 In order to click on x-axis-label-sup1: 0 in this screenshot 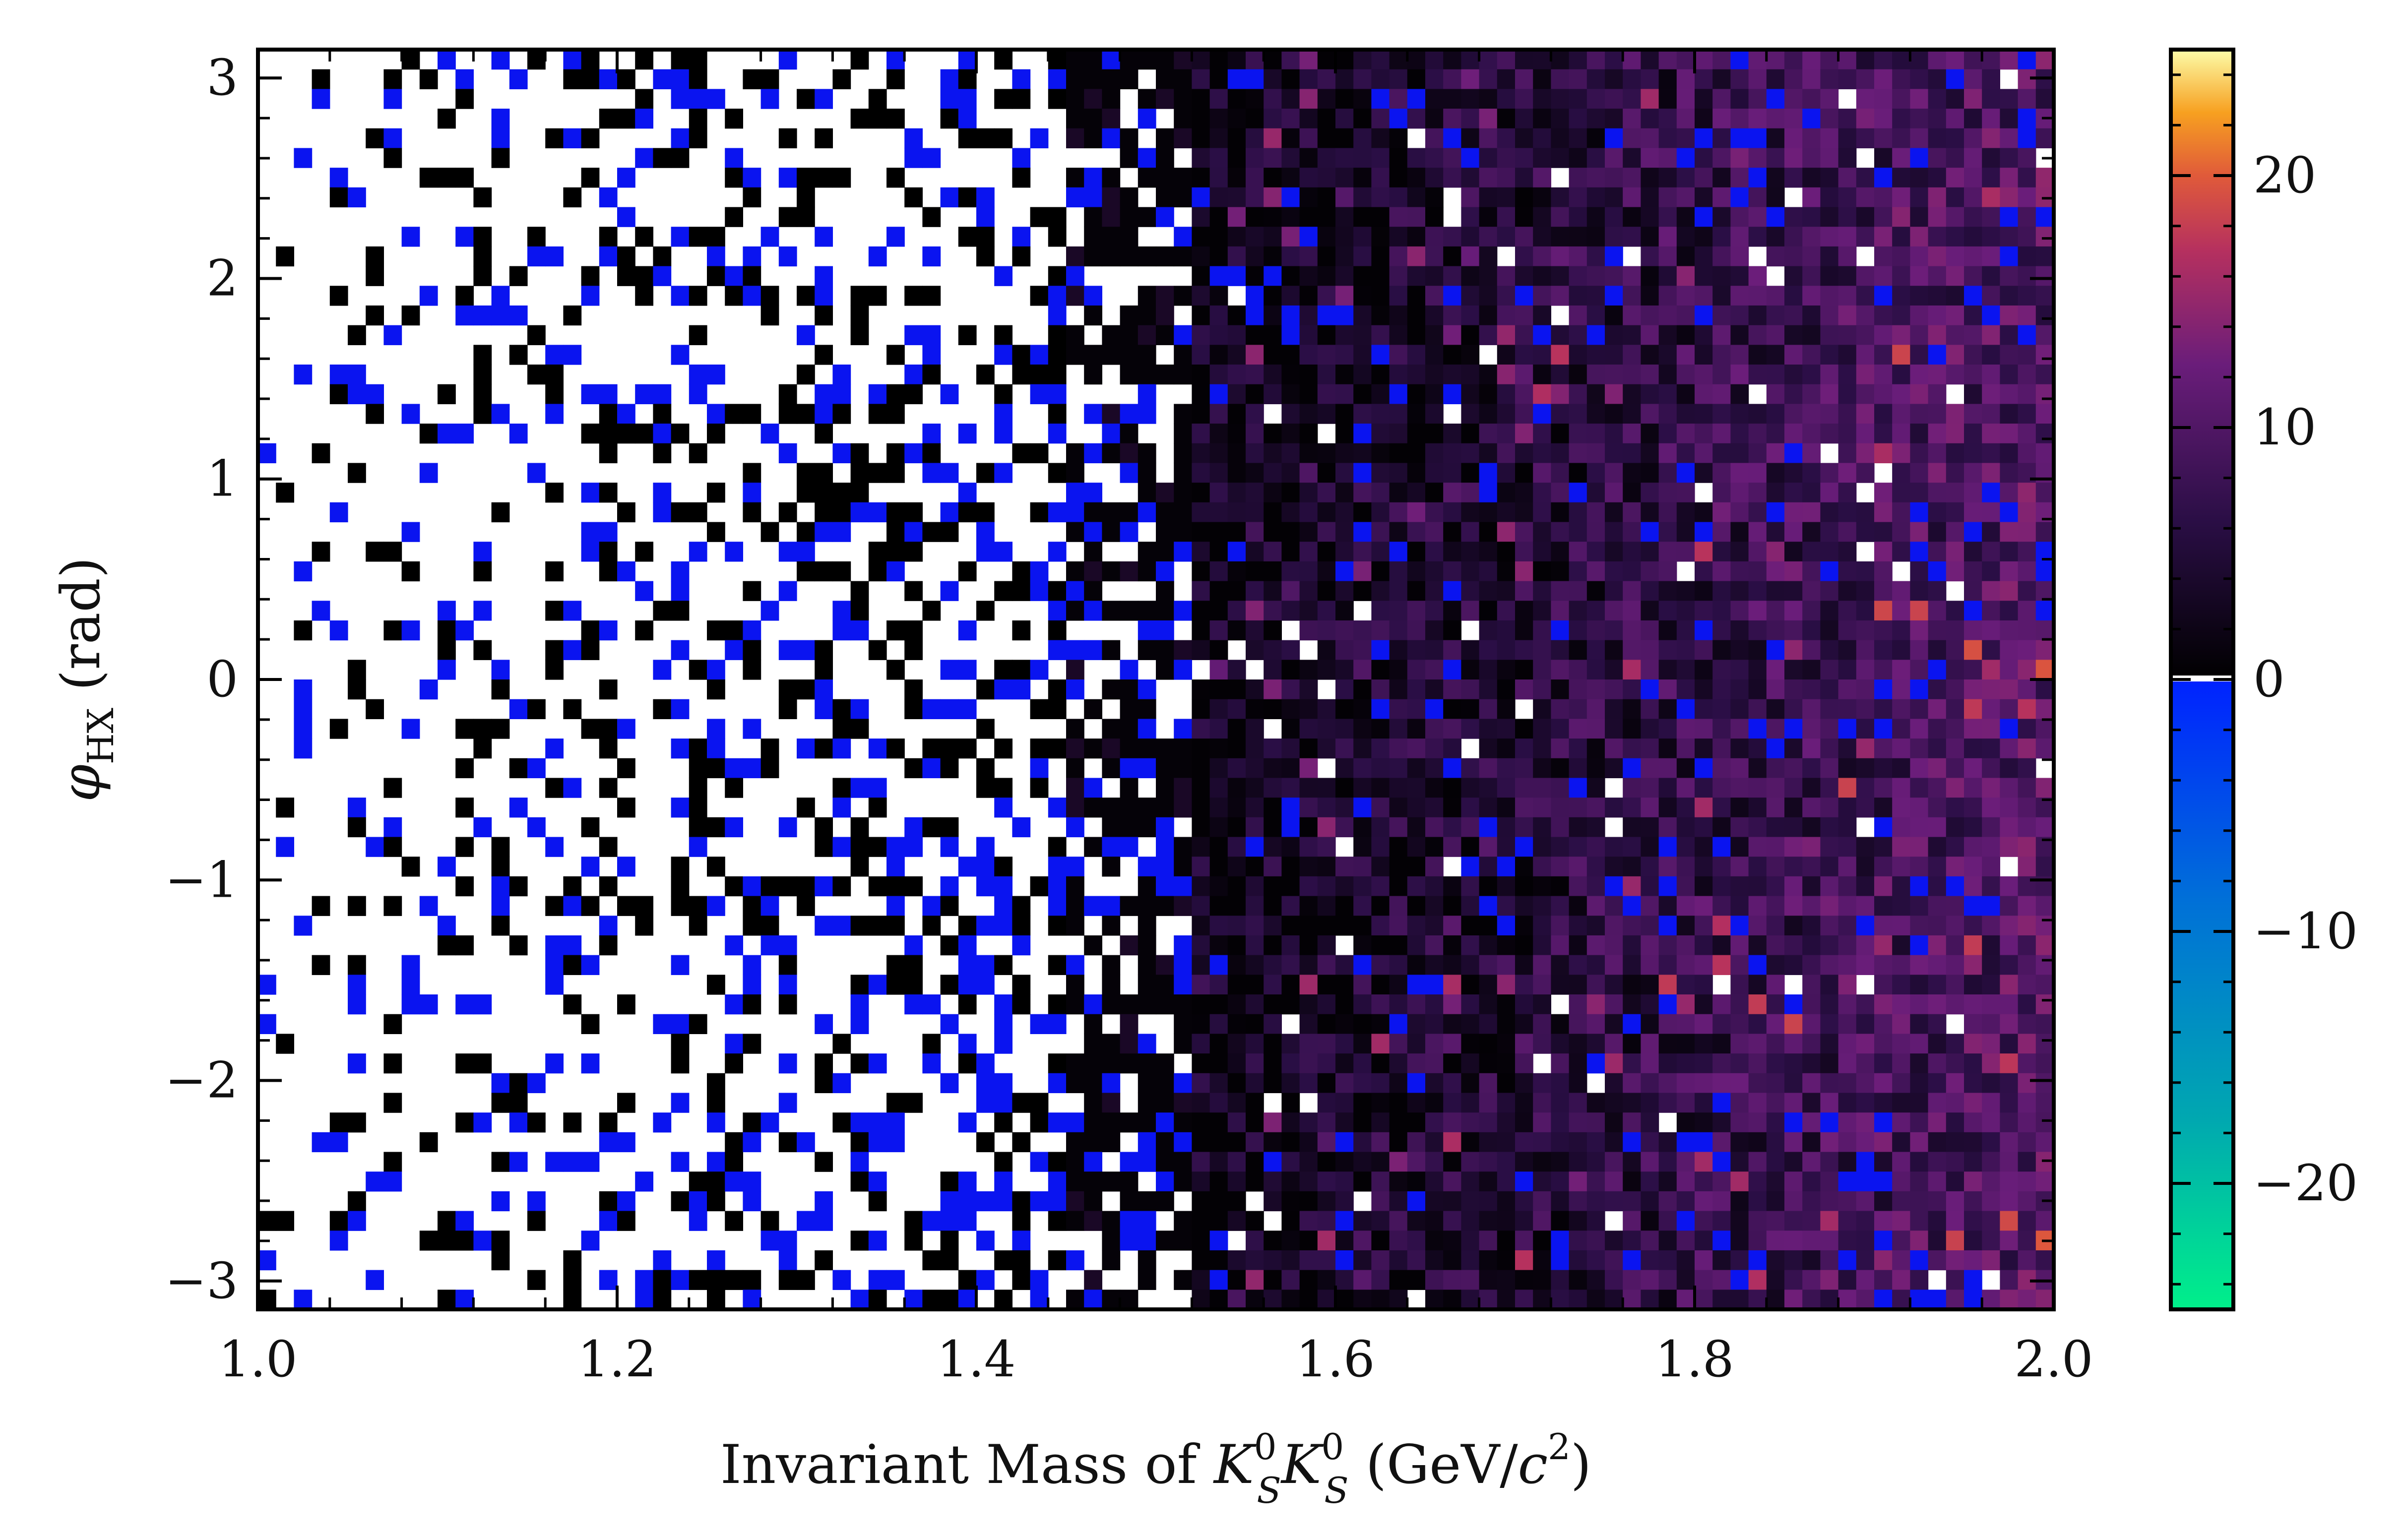, I will do `click(1265, 1447)`.